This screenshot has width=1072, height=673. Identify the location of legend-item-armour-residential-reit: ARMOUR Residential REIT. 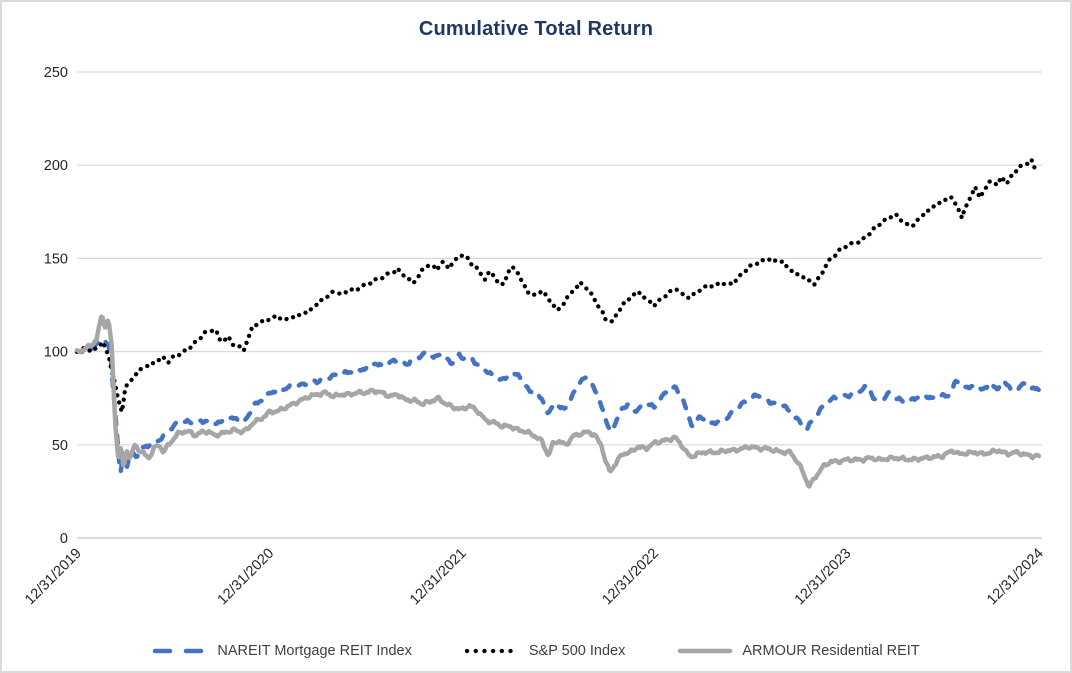
(798, 651).